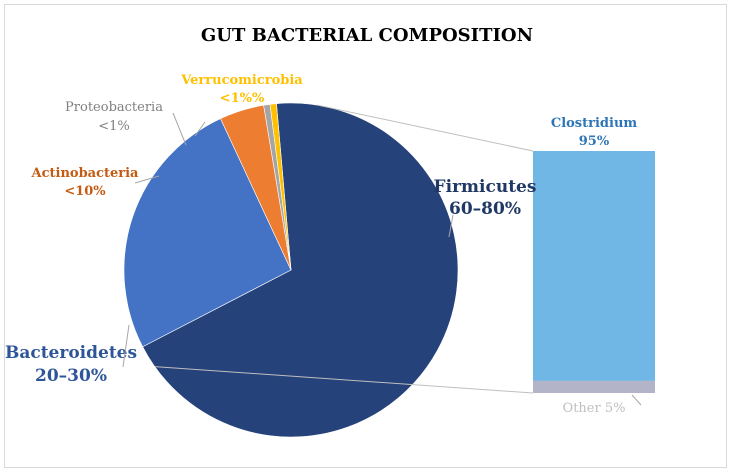 Image resolution: width=733 pixels, height=474 pixels. What do you see at coordinates (114, 126) in the screenshot?
I see `slice-value-proteobacteria: <1%` at bounding box center [114, 126].